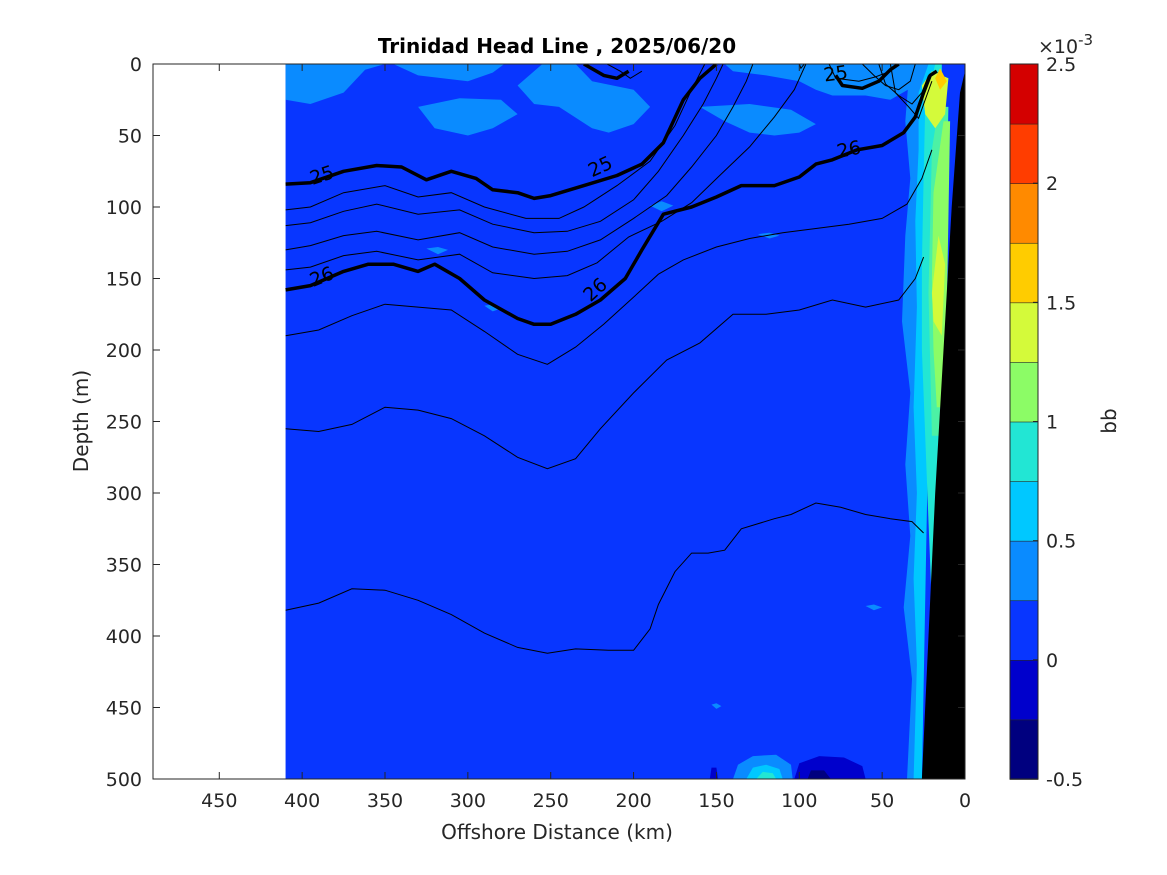  I want to click on colorbar-ticks: 2.5 2 1.5 1 0.5 0 -0.5, so click(1058, 422).